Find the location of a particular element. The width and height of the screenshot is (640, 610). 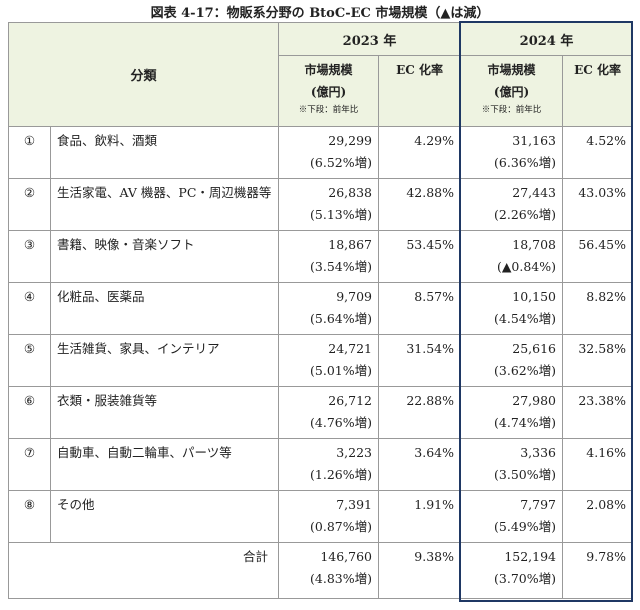

category: 書籍、映像・音楽ソフト is located at coordinates (164, 256).